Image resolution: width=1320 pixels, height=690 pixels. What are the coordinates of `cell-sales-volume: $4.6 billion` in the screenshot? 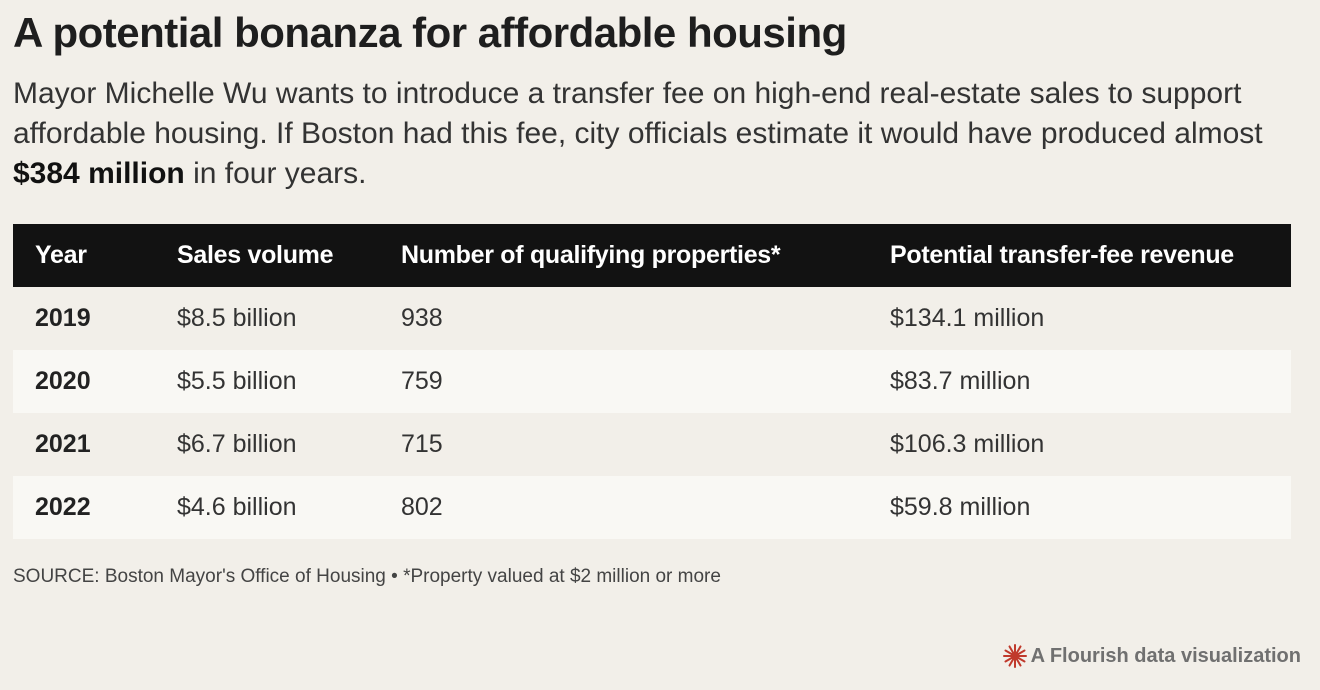 It's located at (237, 507).